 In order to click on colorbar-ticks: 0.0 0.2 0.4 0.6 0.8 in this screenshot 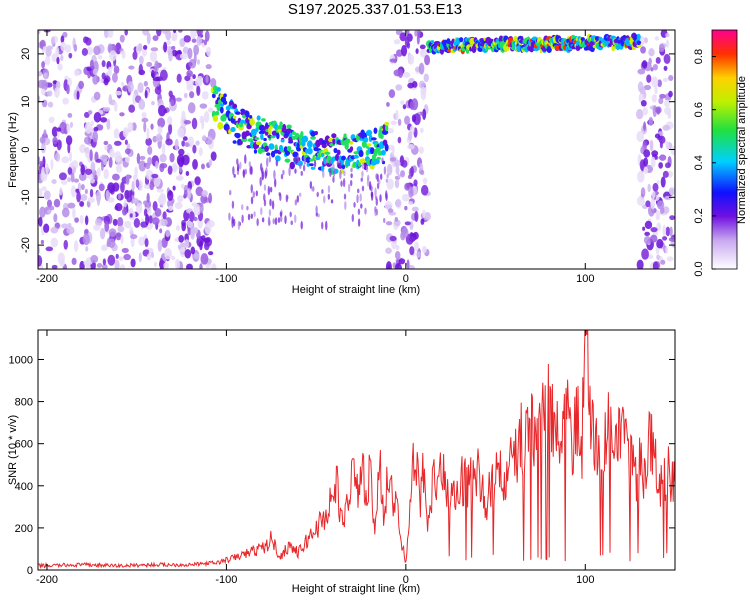, I will do `click(704, 163)`.